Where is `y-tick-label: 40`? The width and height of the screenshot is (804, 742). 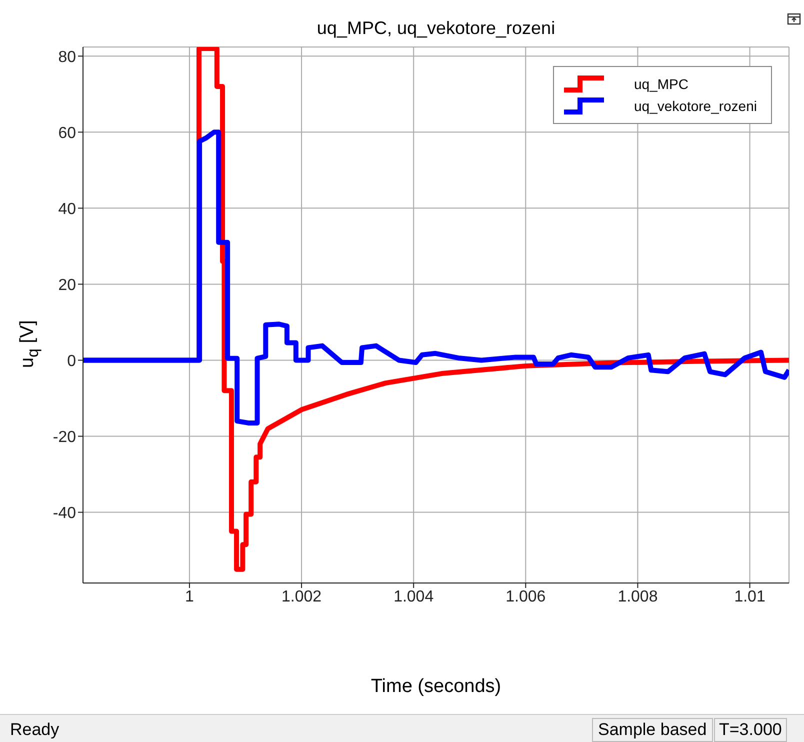 y-tick-label: 40 is located at coordinates (67, 209).